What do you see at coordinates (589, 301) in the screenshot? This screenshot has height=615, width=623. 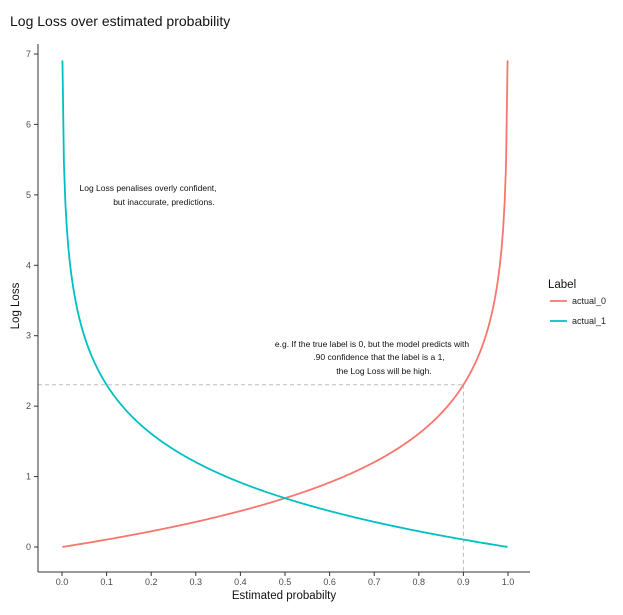 I see `legend-label-actual-0: actual_0` at bounding box center [589, 301].